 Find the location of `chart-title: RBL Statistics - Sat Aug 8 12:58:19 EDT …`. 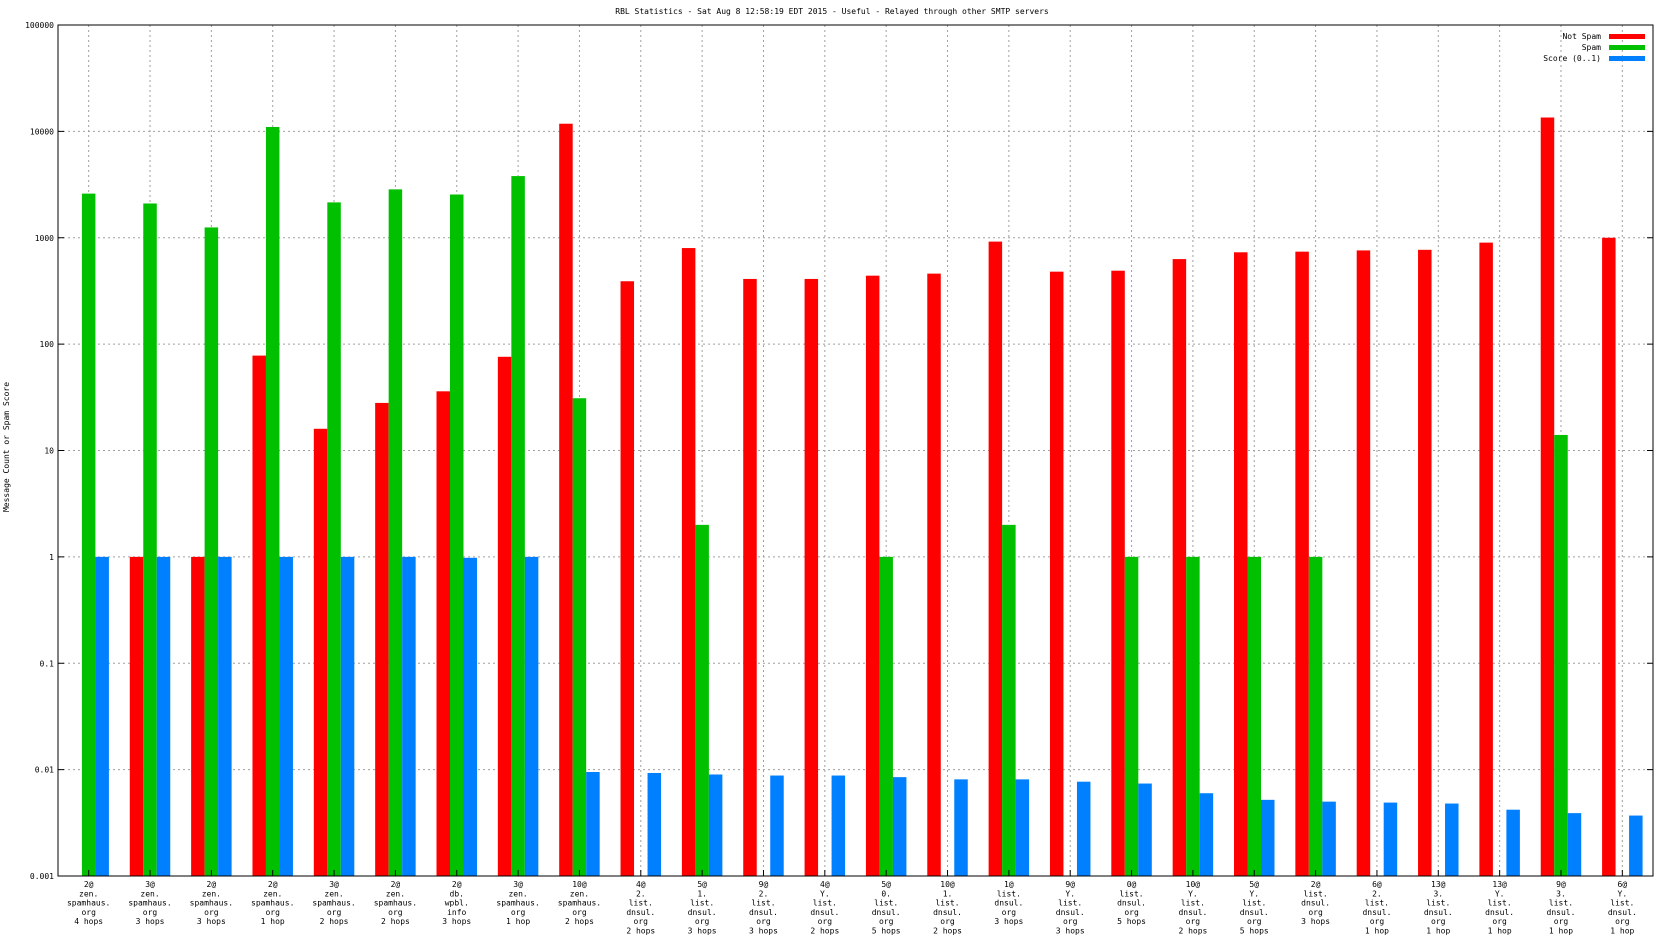

chart-title: RBL Statistics - Sat Aug 8 12:58:19 EDT … is located at coordinates (832, 11).